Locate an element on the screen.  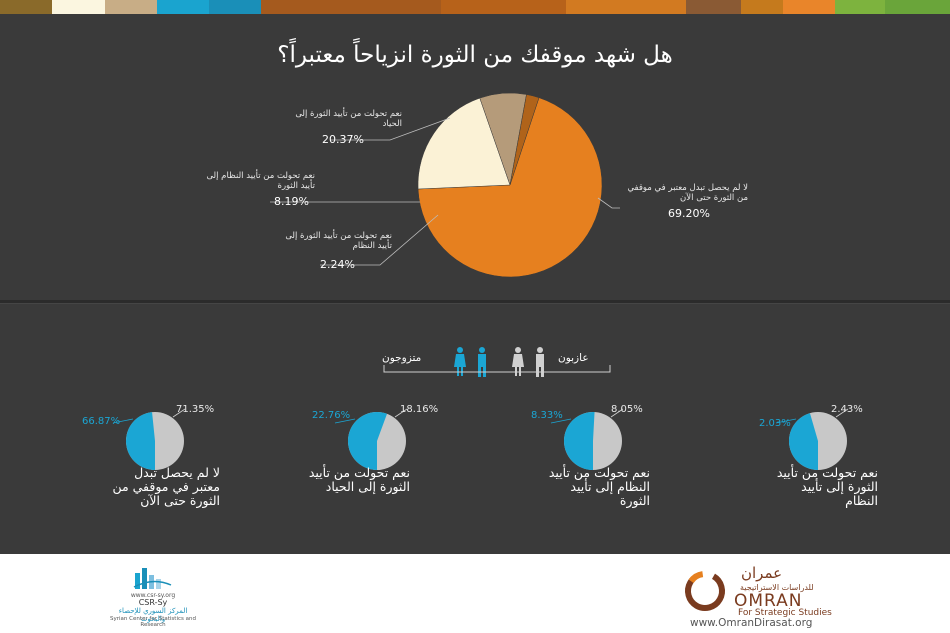
leader-line-rev-to-regime is located at coordinates (379, 240).